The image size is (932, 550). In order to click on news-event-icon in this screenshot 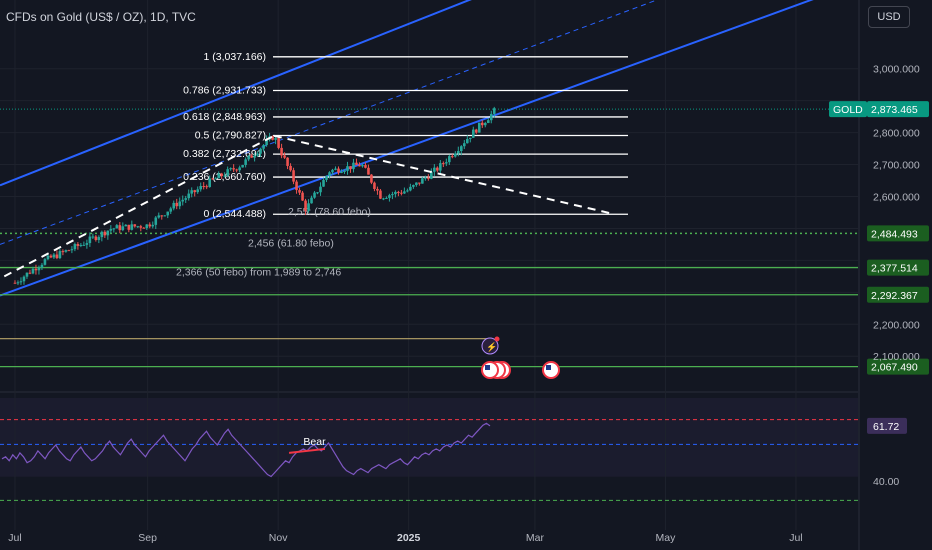, I will do `click(490, 346)`.